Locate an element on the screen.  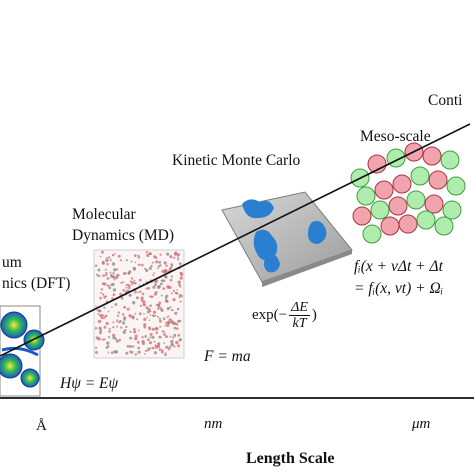
kmc-equation-numerator: ΔE is located at coordinates (299, 308).